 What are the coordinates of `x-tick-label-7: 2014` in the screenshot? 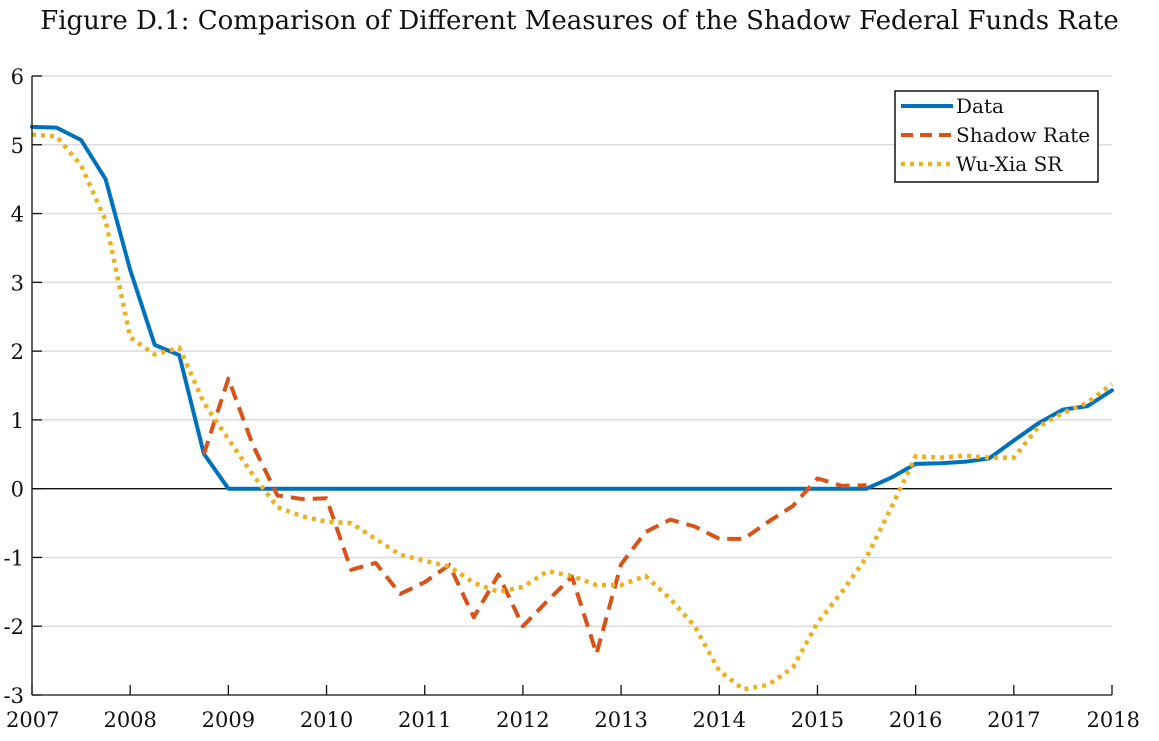 It's located at (719, 720).